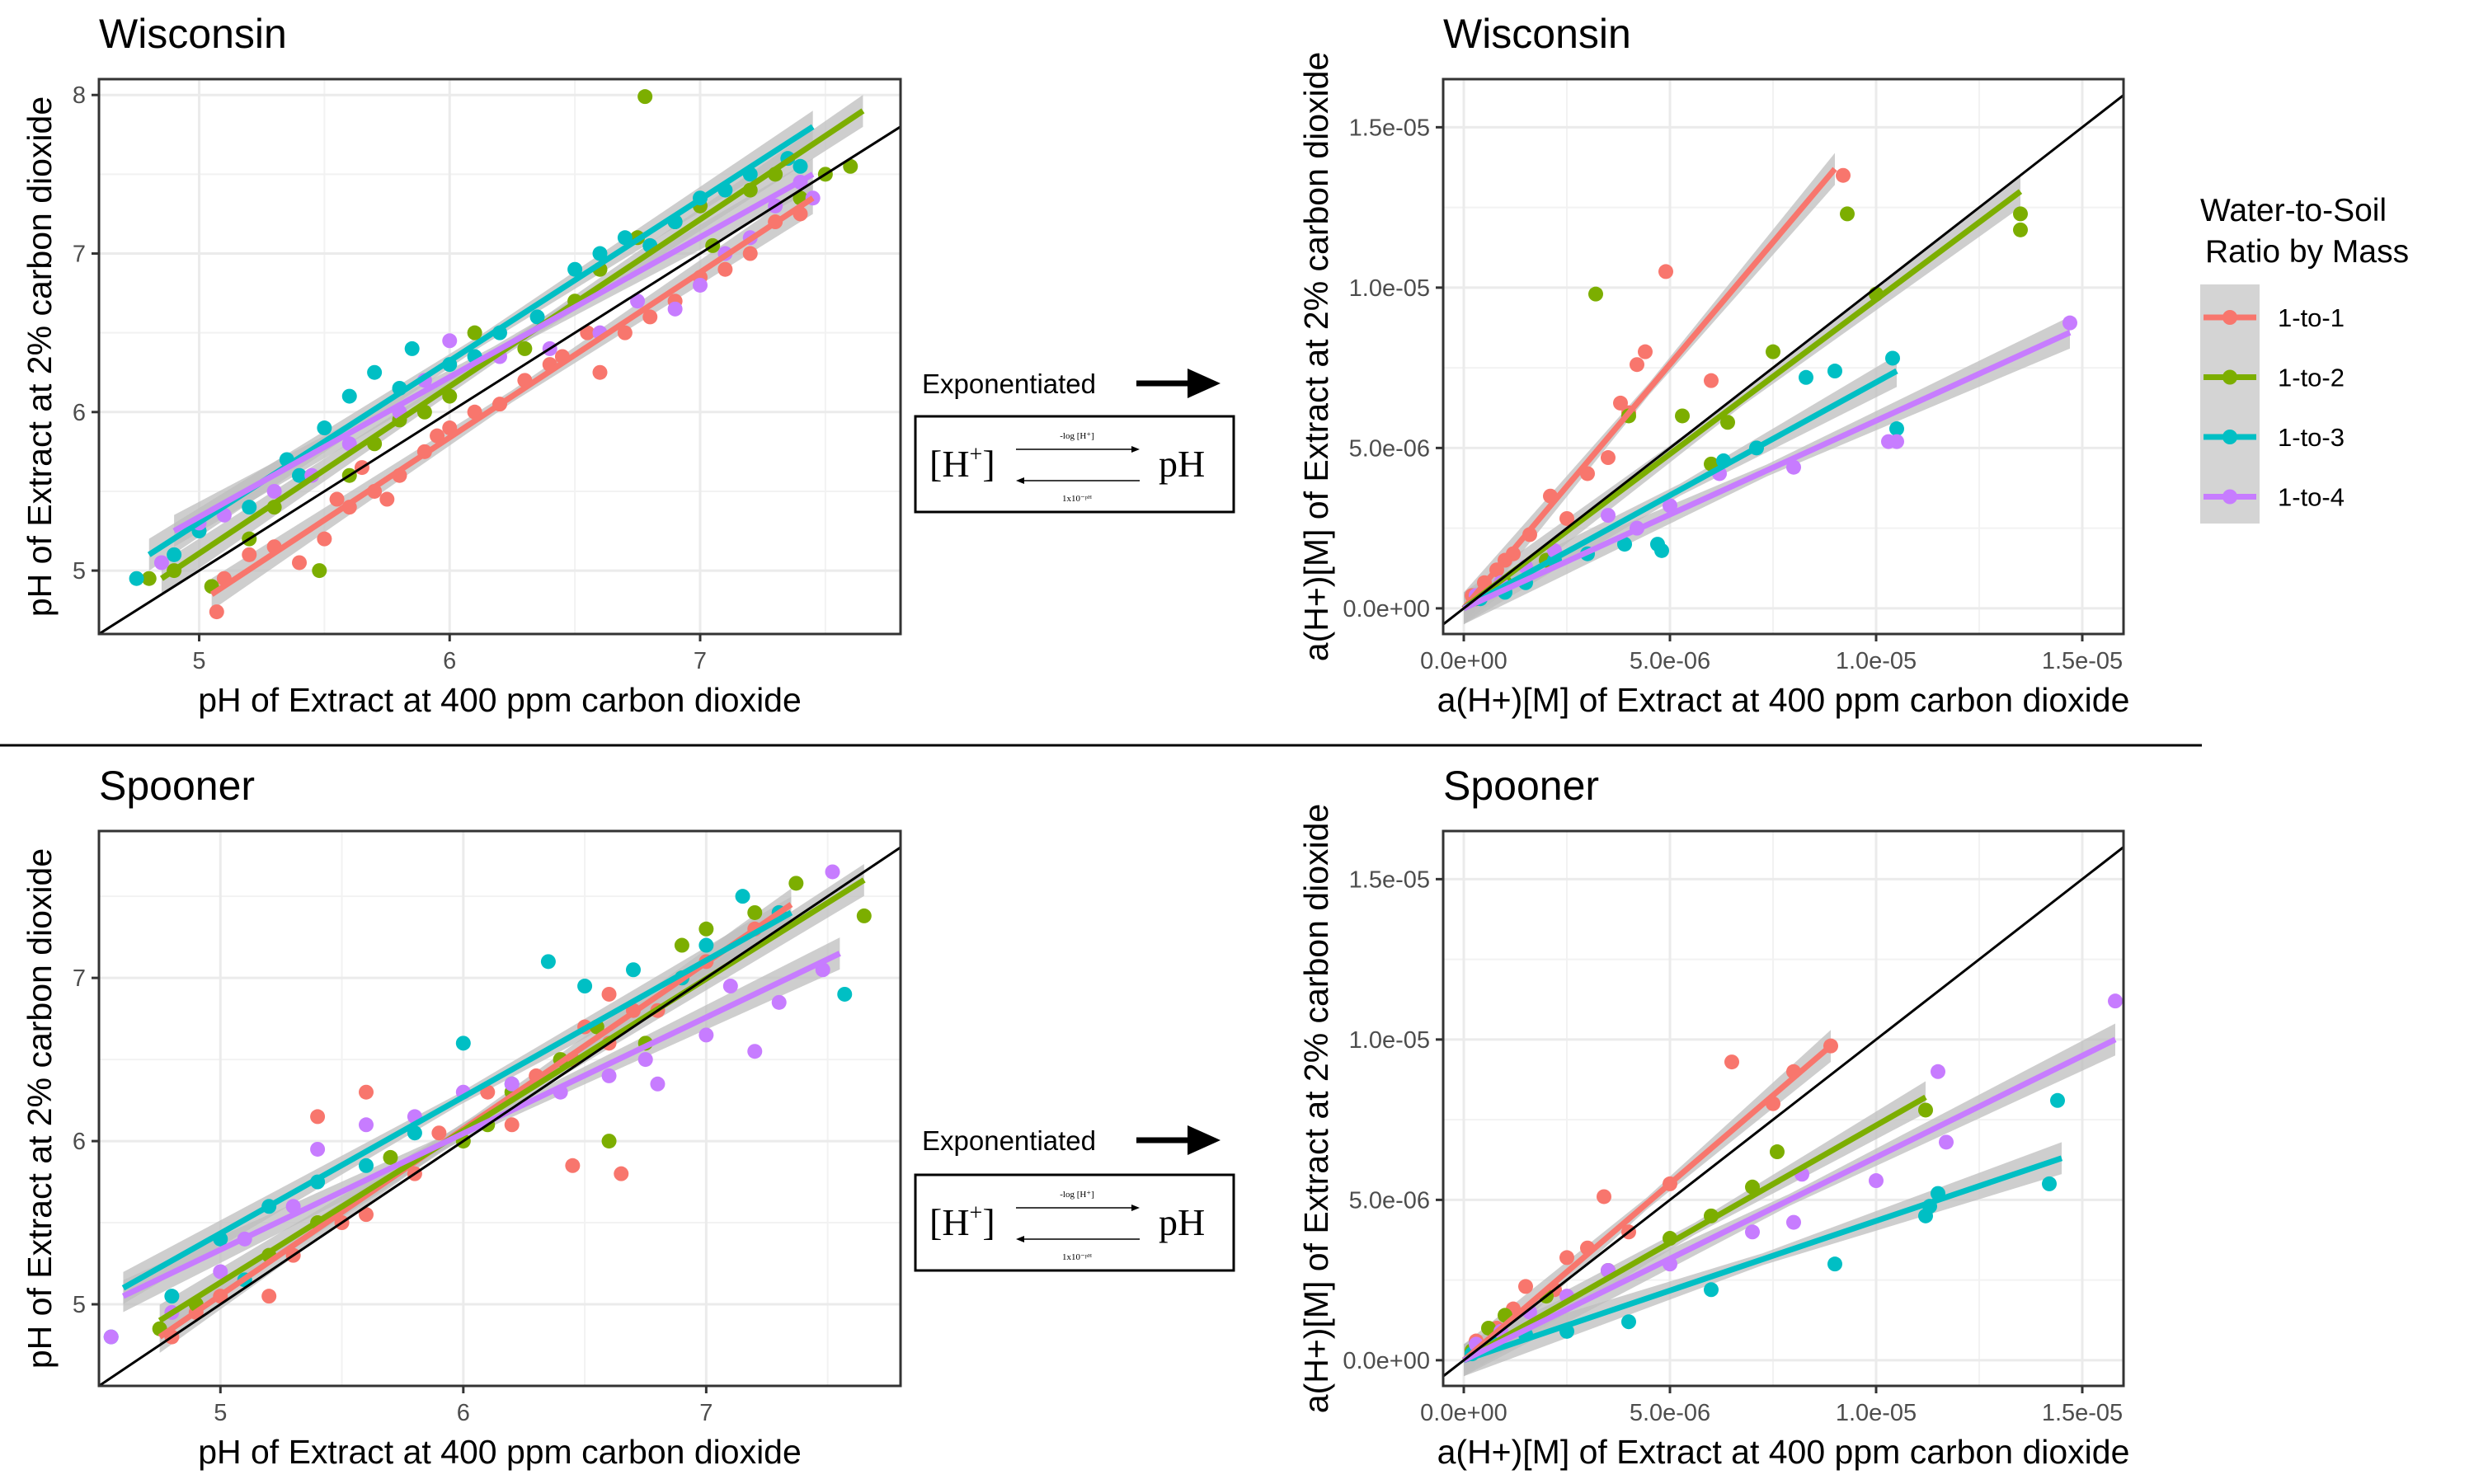 The width and height of the screenshot is (2474, 1484). I want to click on x-tick-label: 0.0e+00, so click(1463, 1413).